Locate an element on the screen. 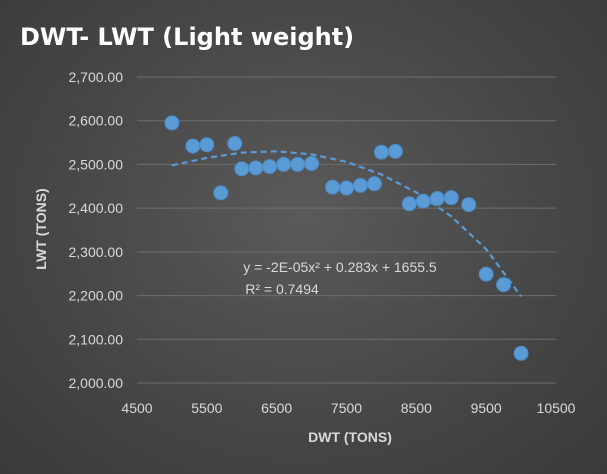 The width and height of the screenshot is (607, 474). y-tick-label: 2,000.00 is located at coordinates (96, 383).